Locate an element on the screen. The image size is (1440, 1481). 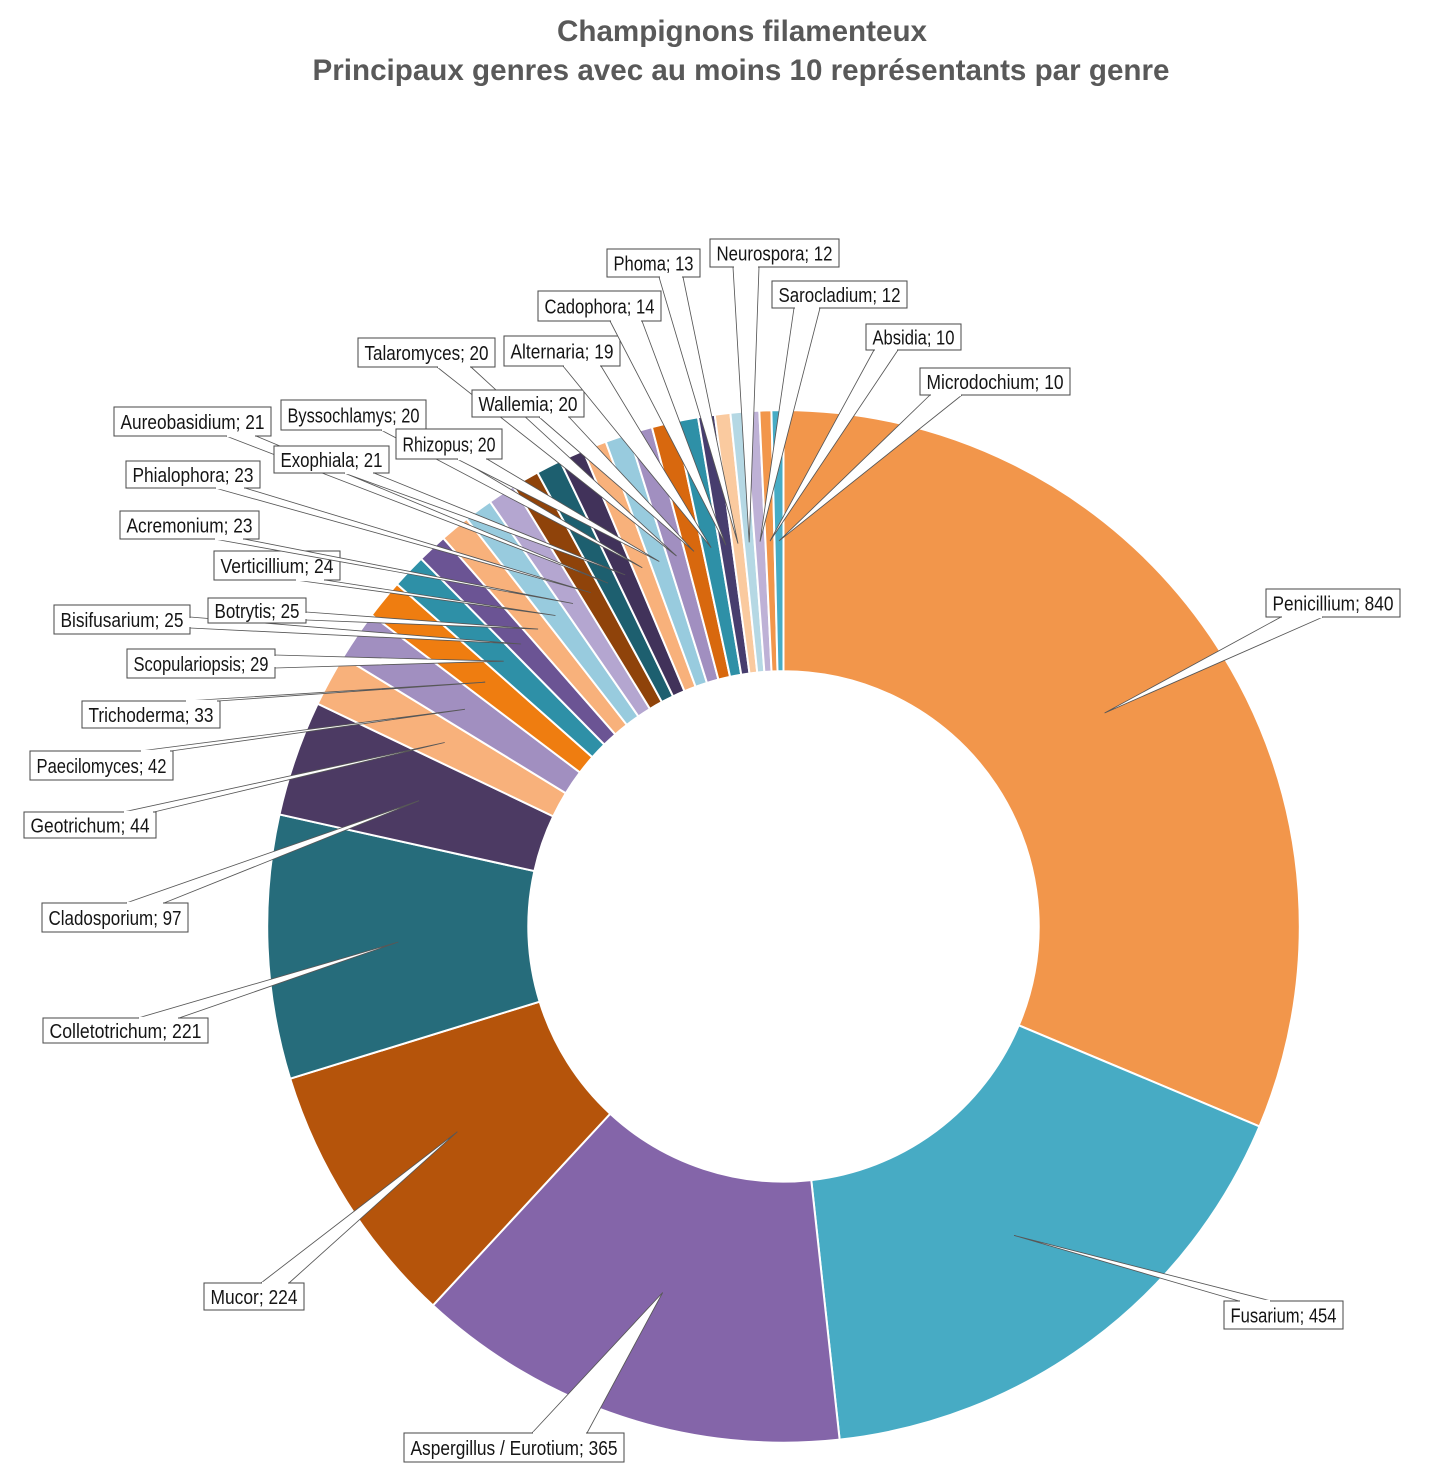
svg-text: Wallemia; 20 is located at coordinates (528, 405).